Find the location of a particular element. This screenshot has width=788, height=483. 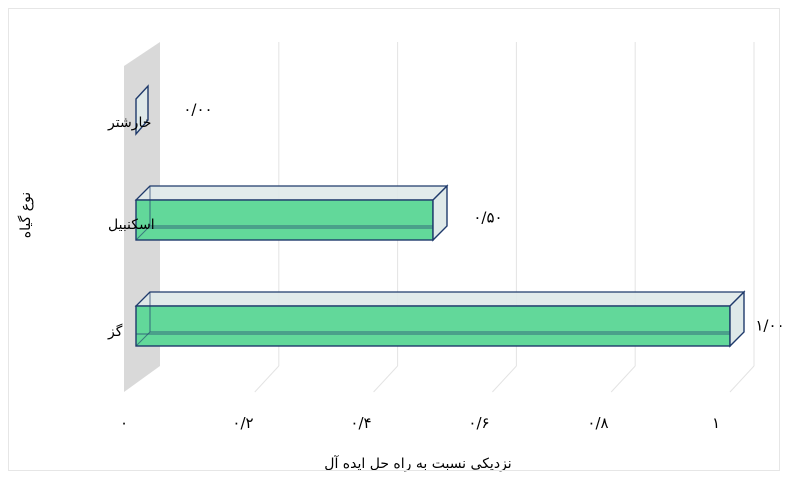

x-tick-label: ۰/۶ is located at coordinates (478, 423).